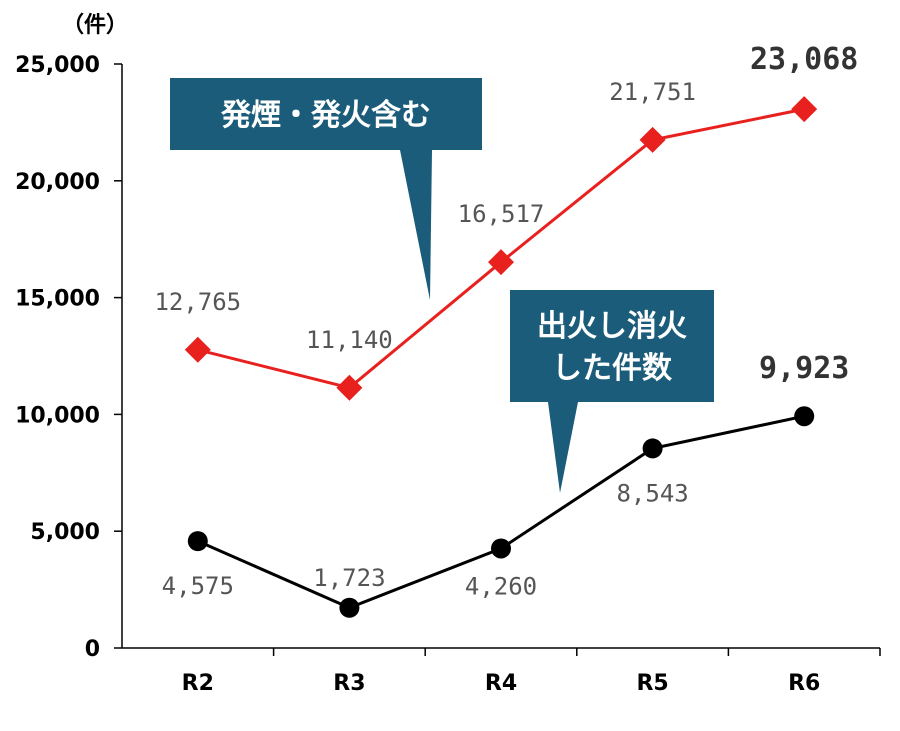 This screenshot has height=731, width=900. Describe the element at coordinates (804, 368) in the screenshot. I see `data-label: 9,923` at that location.